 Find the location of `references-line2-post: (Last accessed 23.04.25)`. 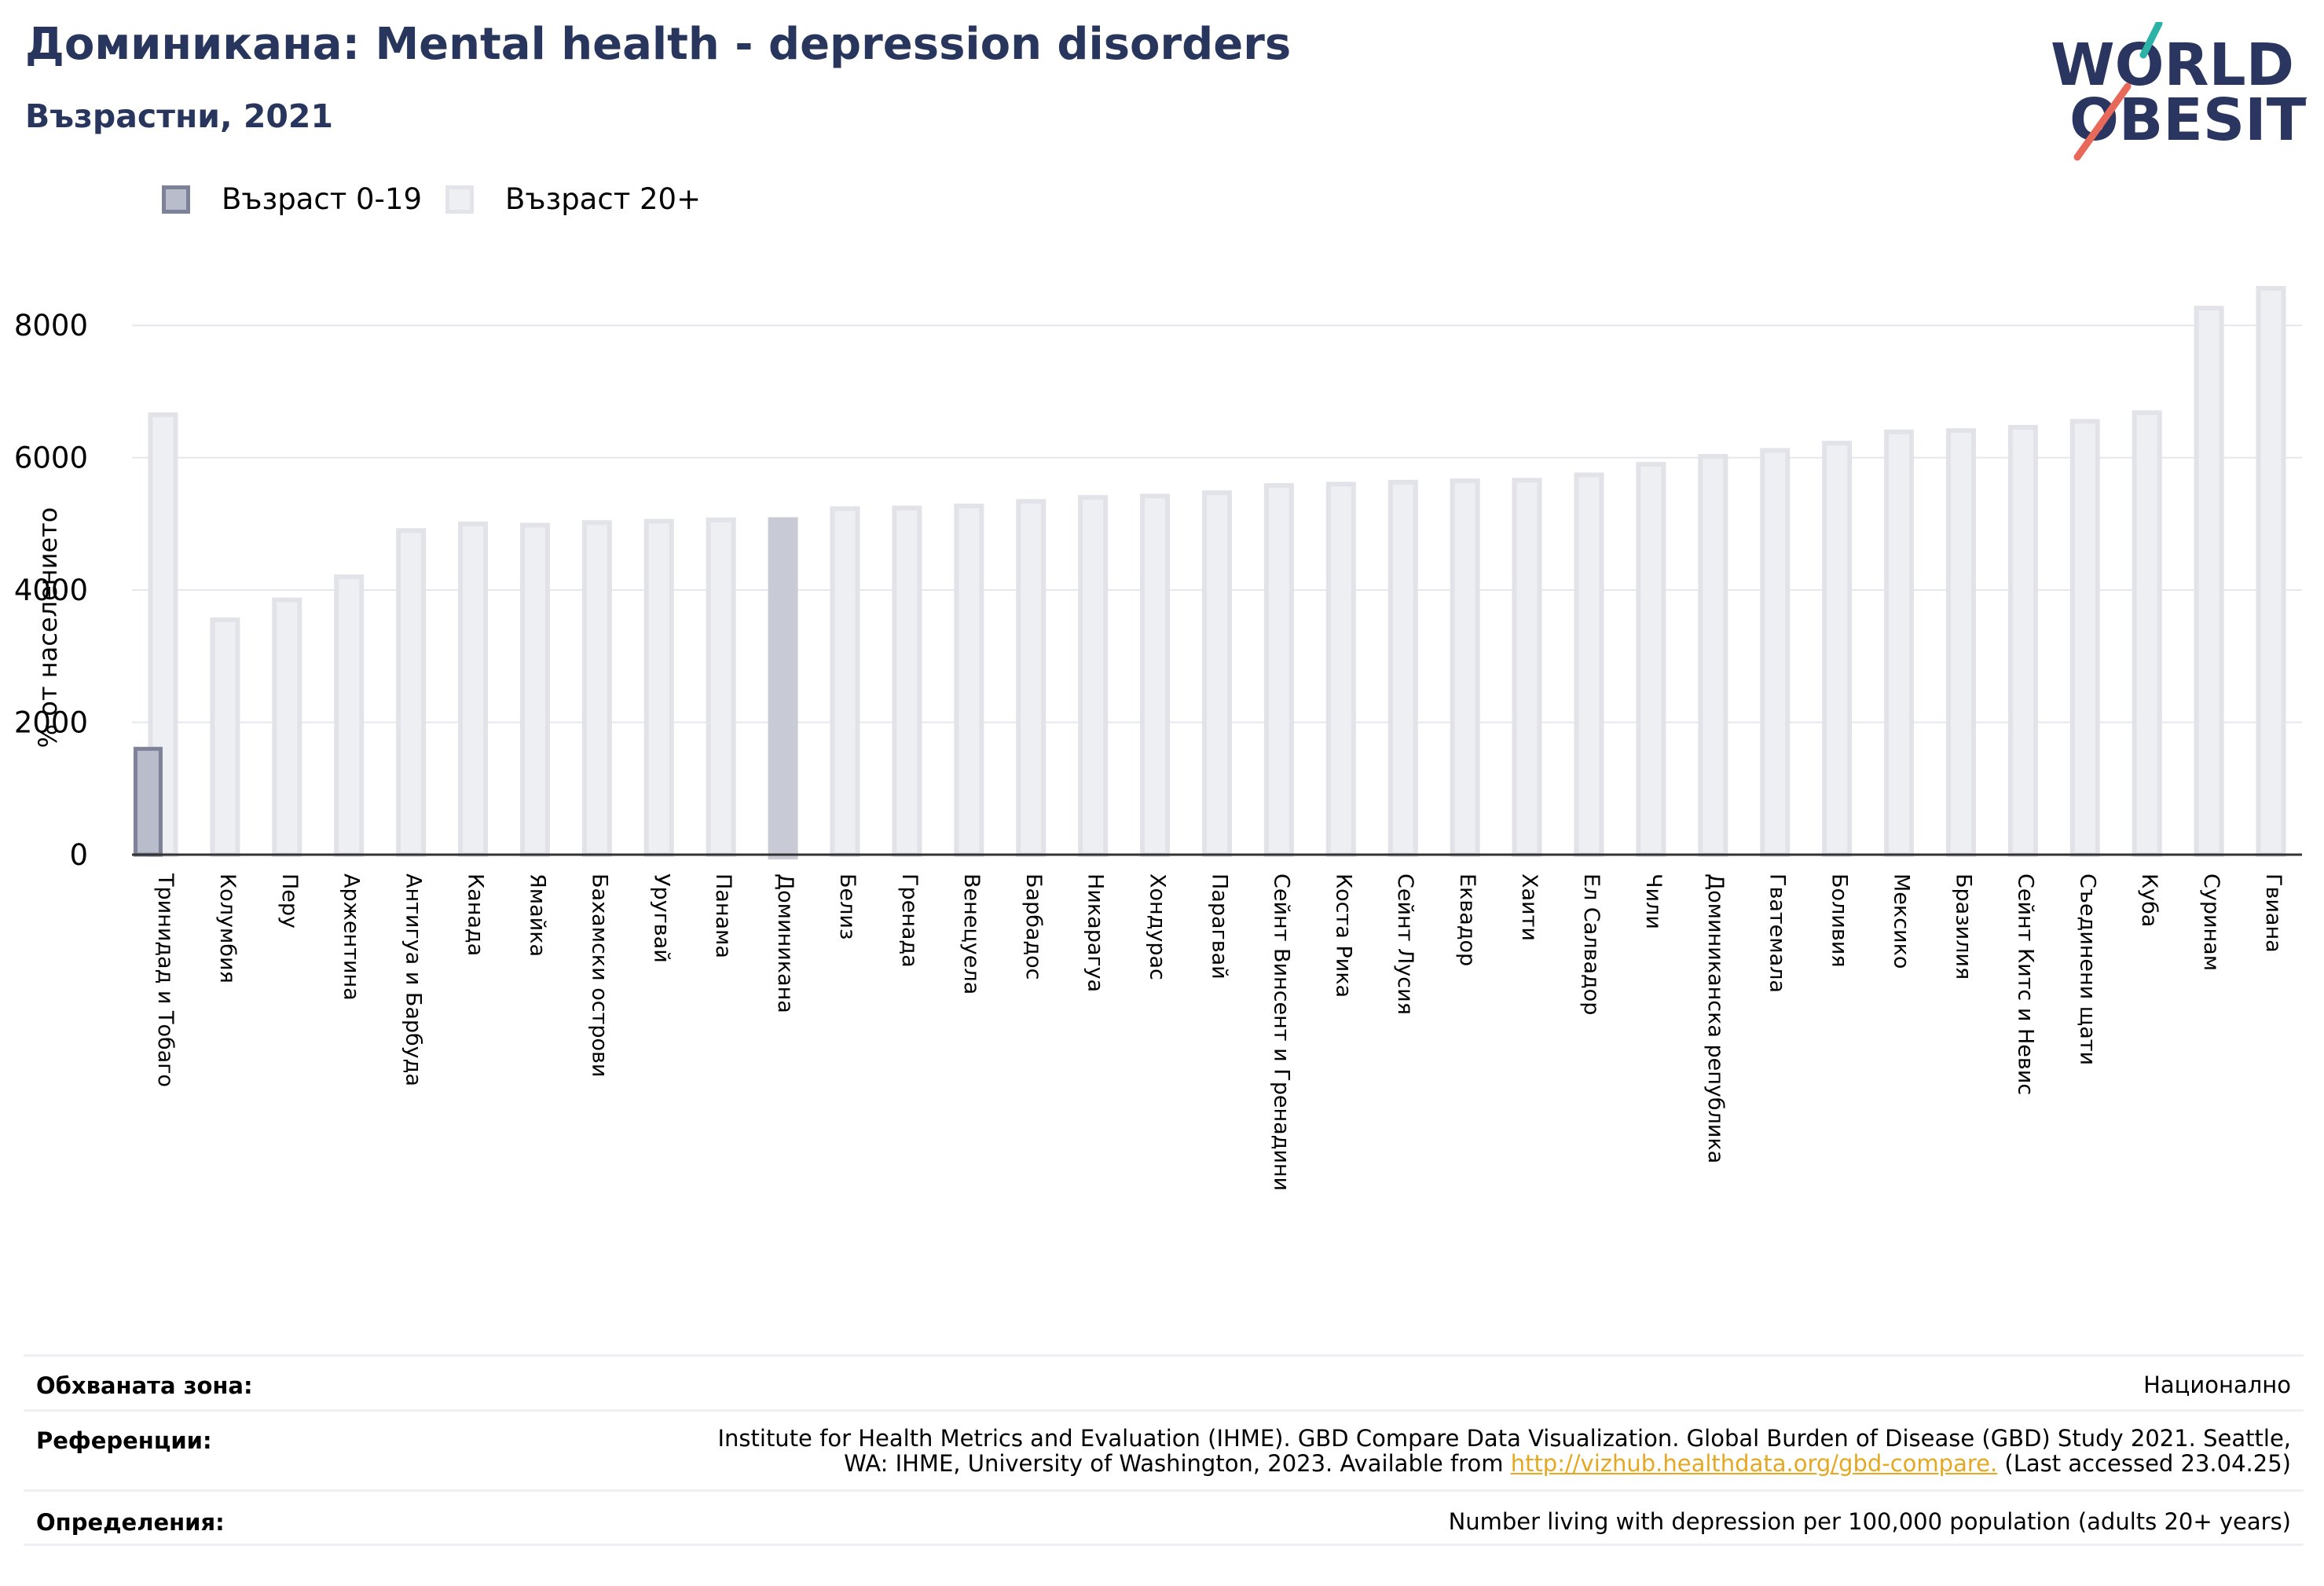

references-line2-post: (Last accessed 23.04.25) is located at coordinates (2144, 1463).